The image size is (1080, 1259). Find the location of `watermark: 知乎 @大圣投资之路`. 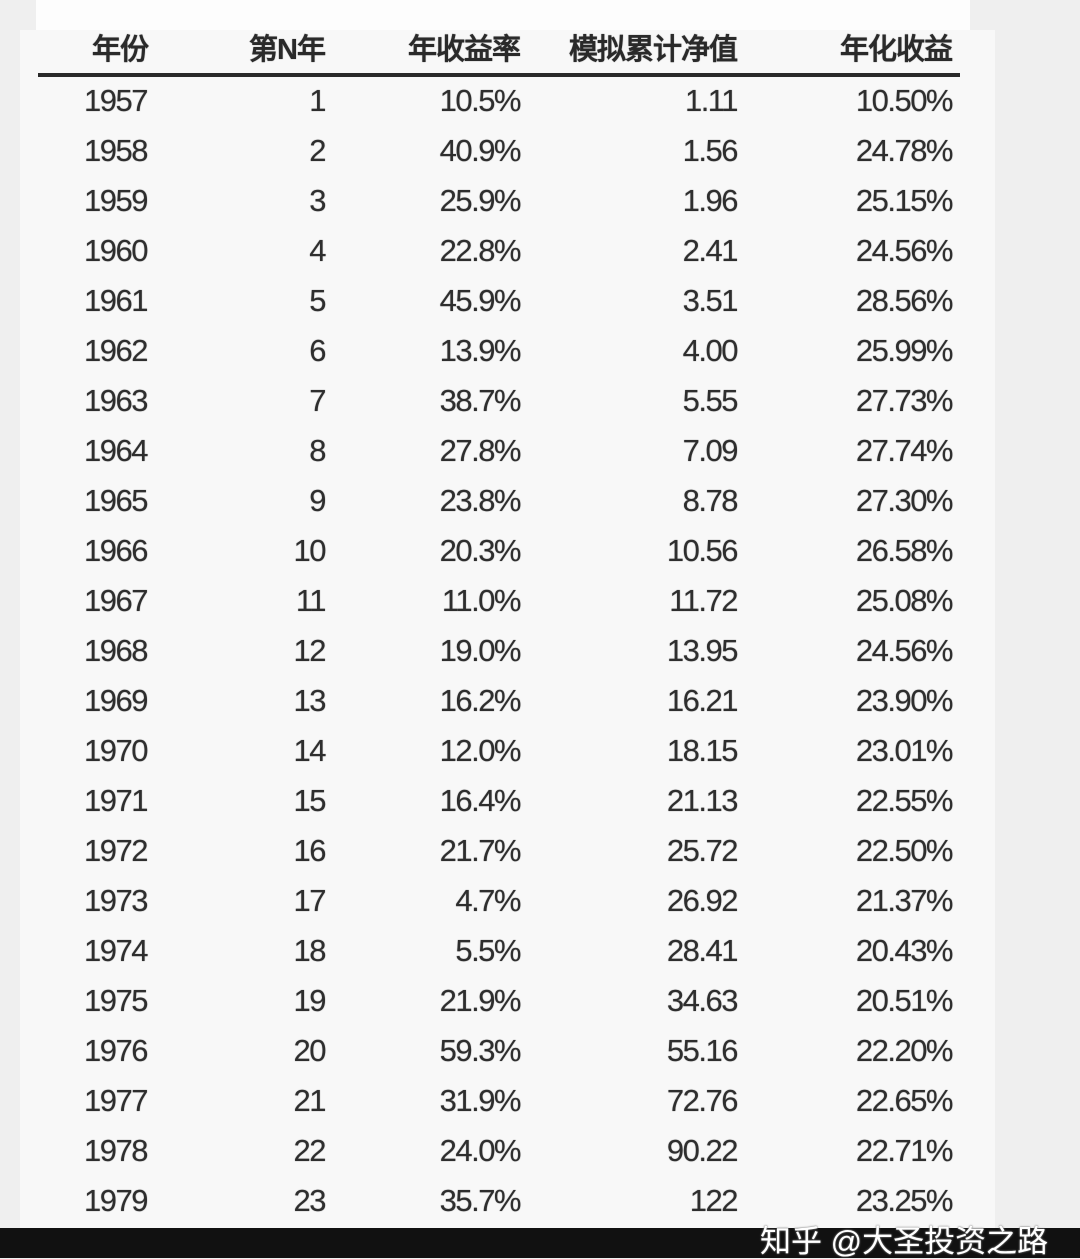

watermark: 知乎 @大圣投资之路 is located at coordinates (904, 1241).